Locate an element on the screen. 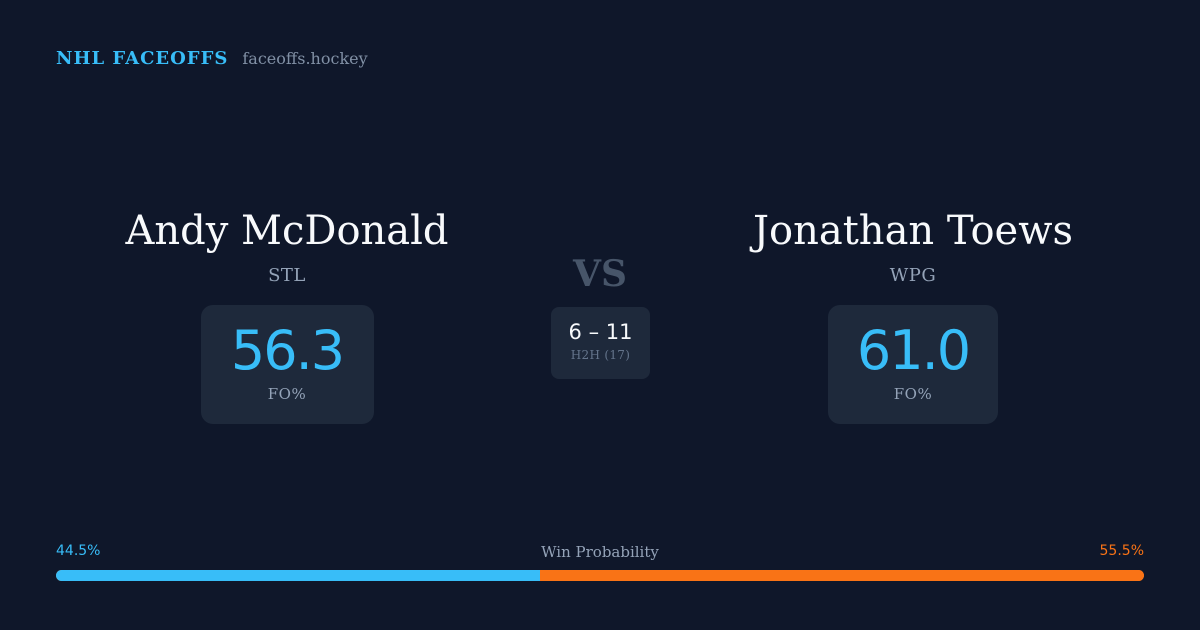 The height and width of the screenshot is (630, 1200). win-probability-right-pct: 55.5% is located at coordinates (1121, 551).